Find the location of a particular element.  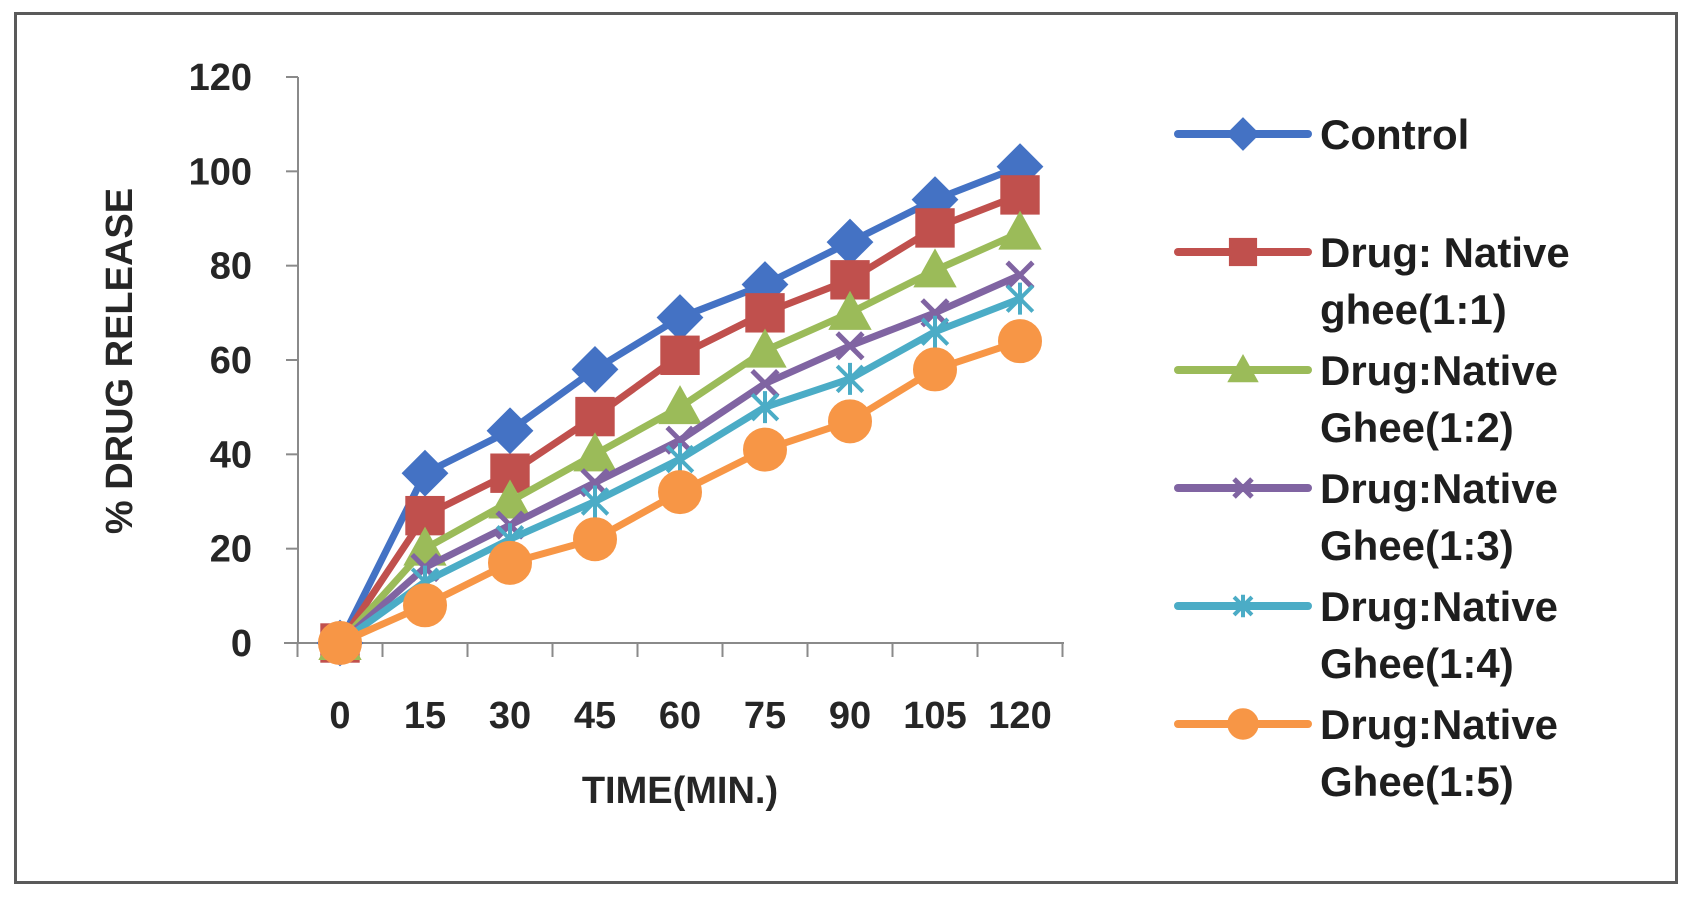

legend-label: Control is located at coordinates (1394, 134).